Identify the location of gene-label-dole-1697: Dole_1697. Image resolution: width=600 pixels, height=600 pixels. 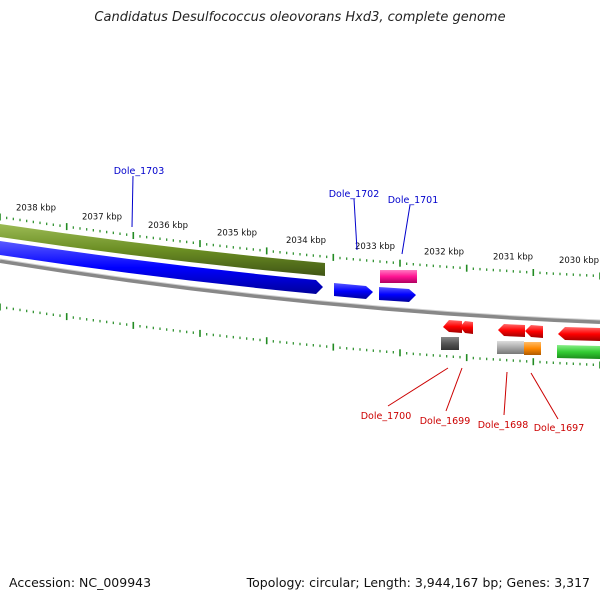
(559, 428).